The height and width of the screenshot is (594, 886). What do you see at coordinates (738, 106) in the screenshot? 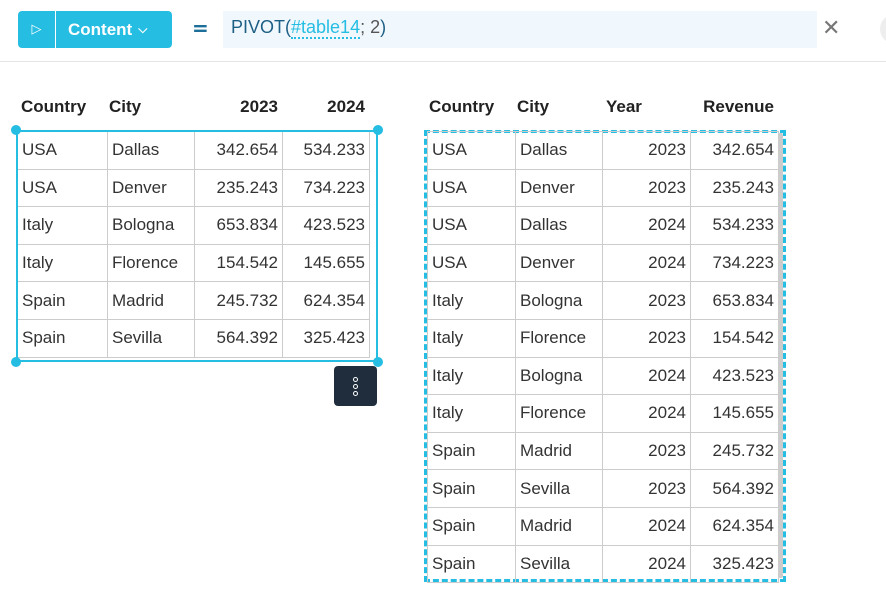
I see `column-header: Revenue` at bounding box center [738, 106].